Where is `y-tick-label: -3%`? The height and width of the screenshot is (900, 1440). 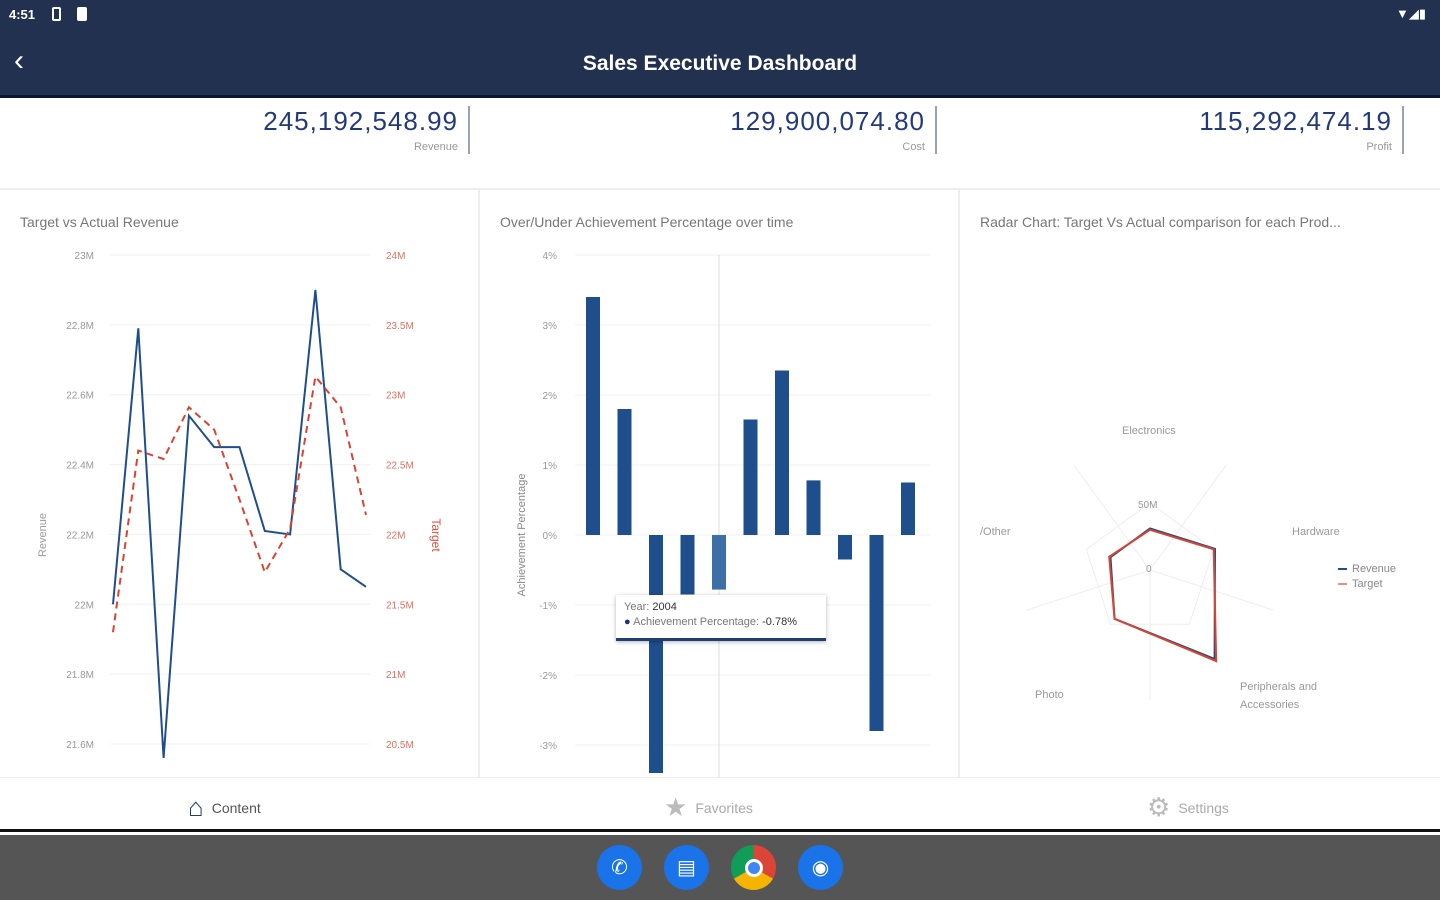 y-tick-label: -3% is located at coordinates (548, 746).